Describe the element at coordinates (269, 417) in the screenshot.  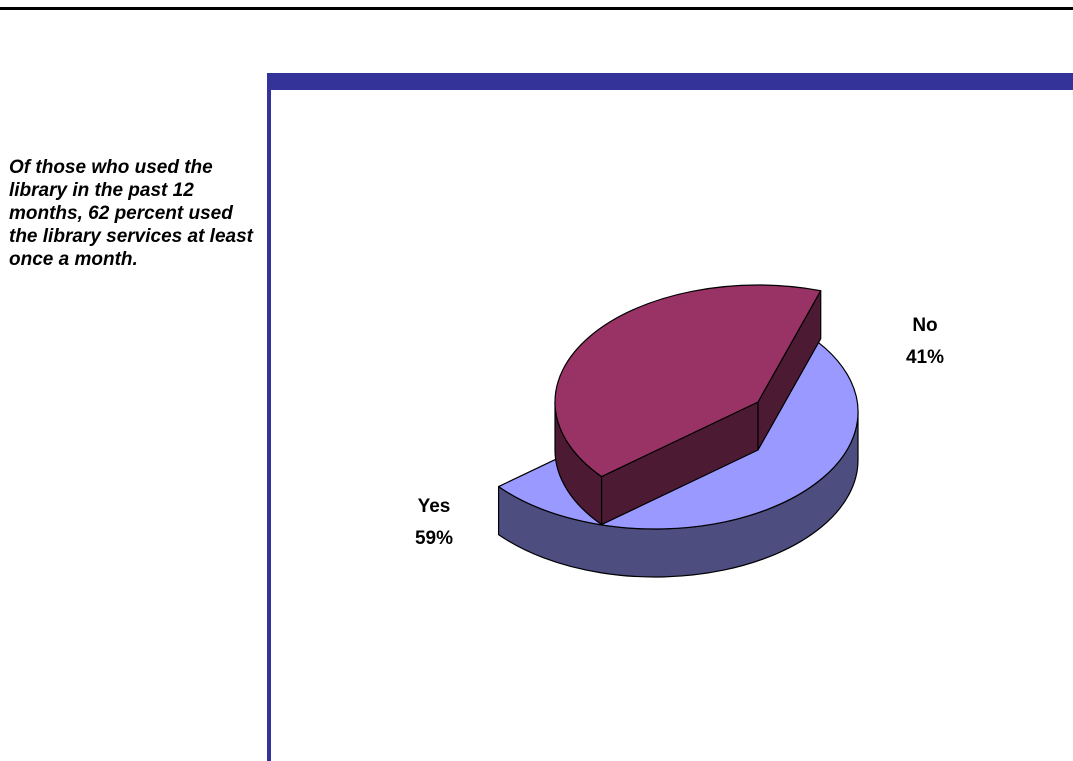
I see `panel-left-border` at that location.